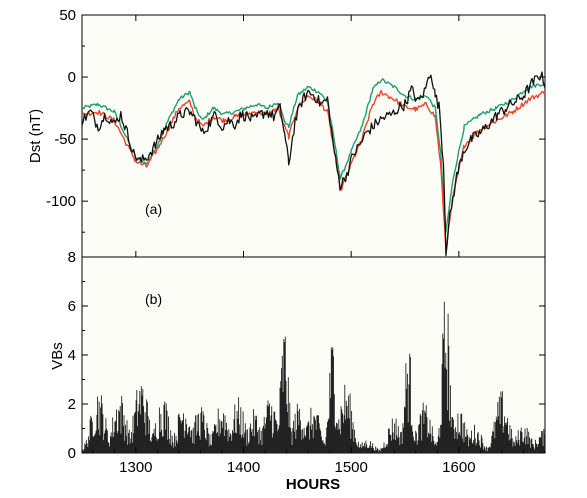  Describe the element at coordinates (153, 299) in the screenshot. I see `panel-b-label: (b)` at that location.